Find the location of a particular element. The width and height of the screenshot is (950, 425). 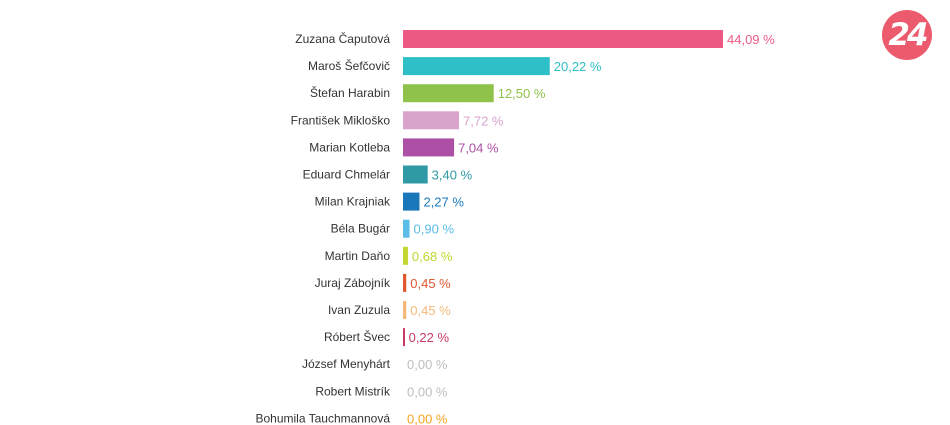

brand-logo: 24 is located at coordinates (907, 35).